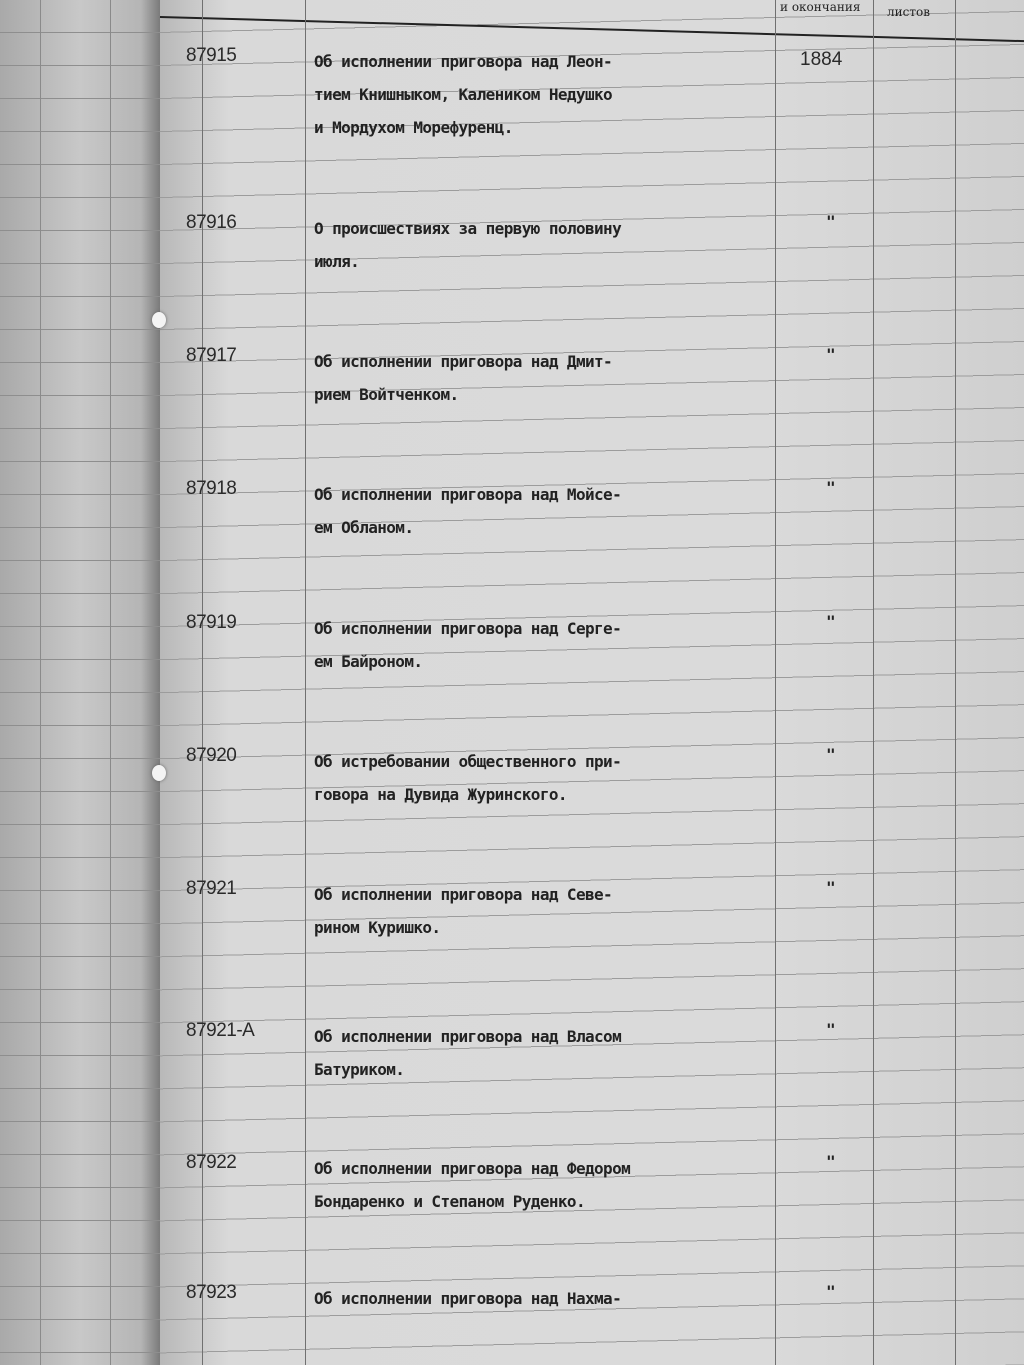 Image resolution: width=1024 pixels, height=1365 pixels. I want to click on entry-title-line: Об исполнении приговора над Федором, so click(472, 1168).